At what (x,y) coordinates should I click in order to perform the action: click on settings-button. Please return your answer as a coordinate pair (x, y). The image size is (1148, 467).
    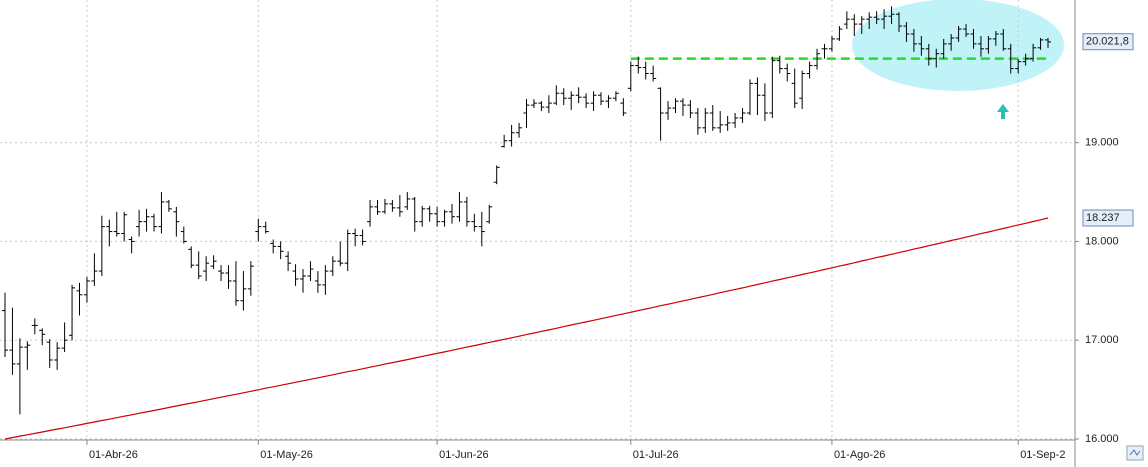
    Looking at the image, I should click on (1135, 453).